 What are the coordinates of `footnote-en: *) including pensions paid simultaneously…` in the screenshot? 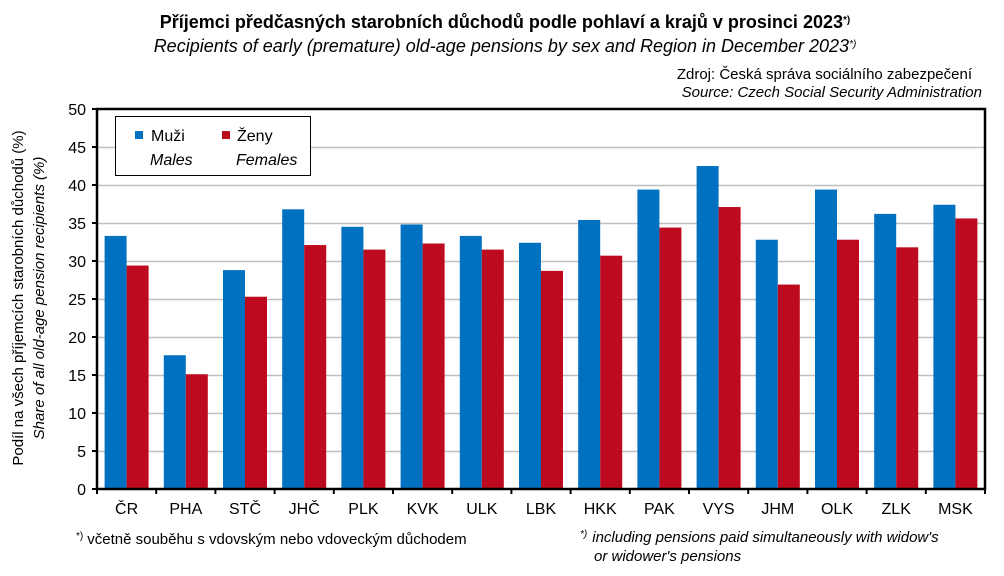 It's located at (759, 538).